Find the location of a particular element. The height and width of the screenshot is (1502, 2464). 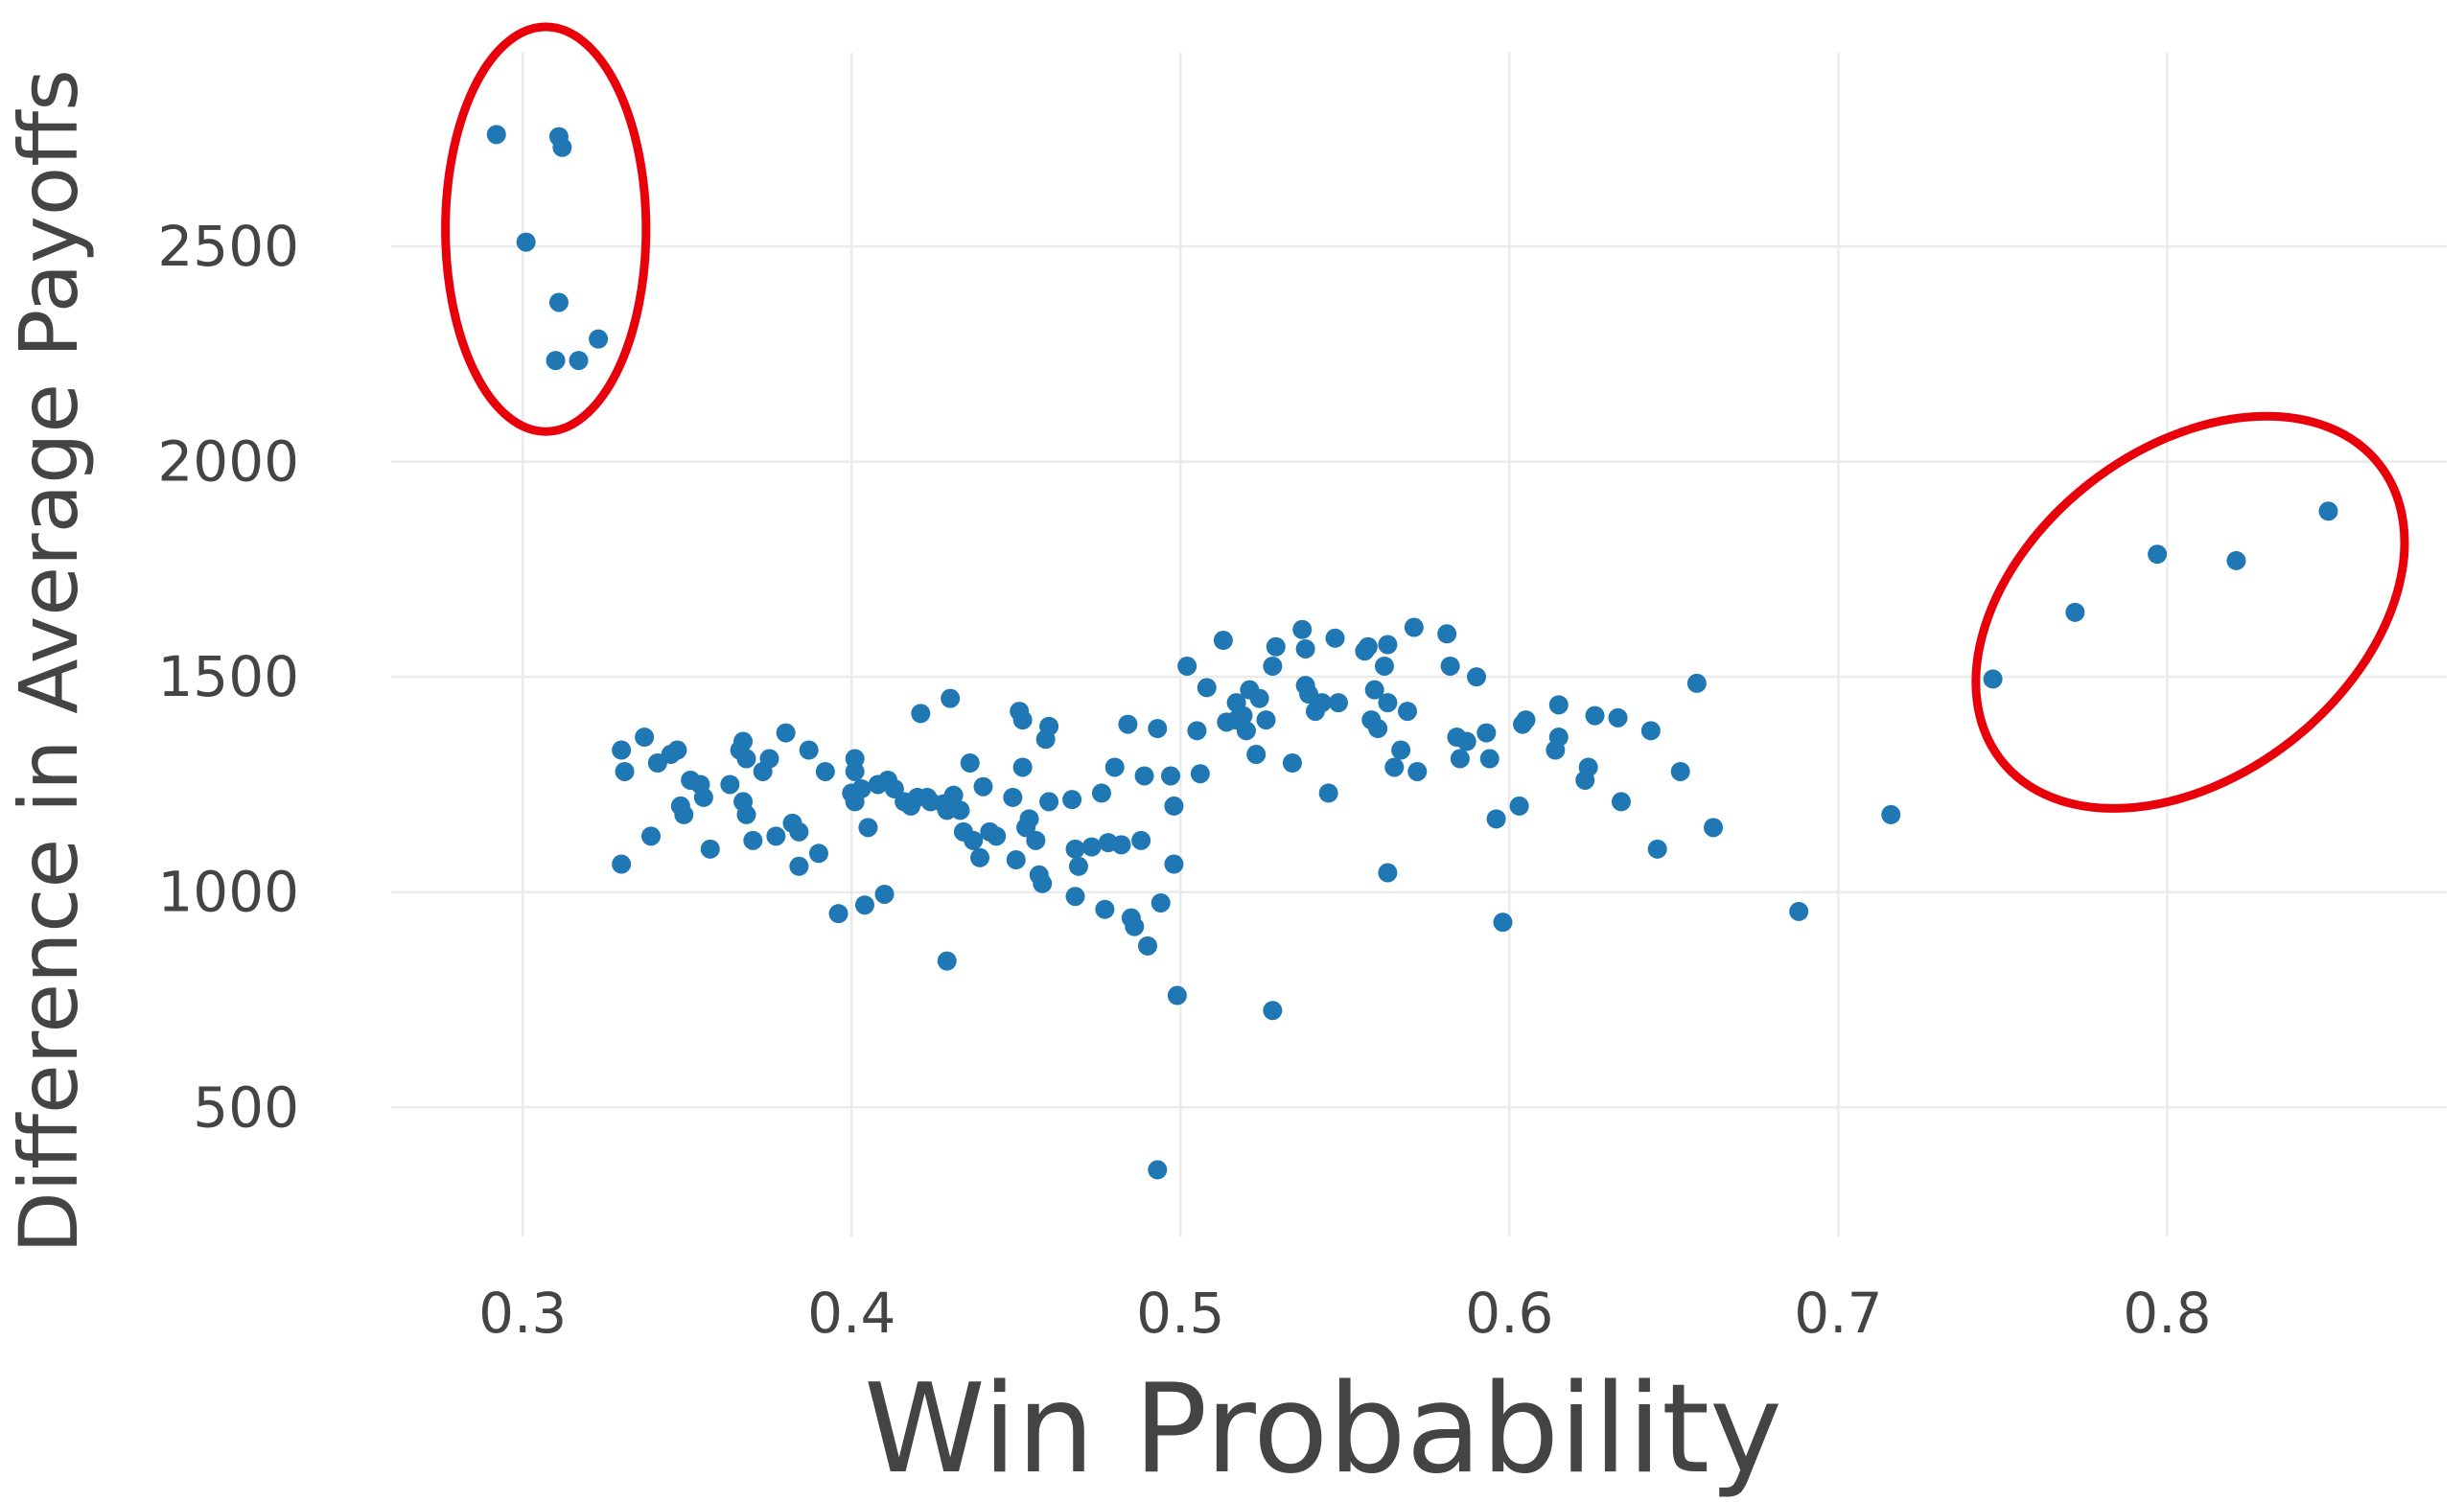

x-tick-label: 0.4 is located at coordinates (851, 1313).